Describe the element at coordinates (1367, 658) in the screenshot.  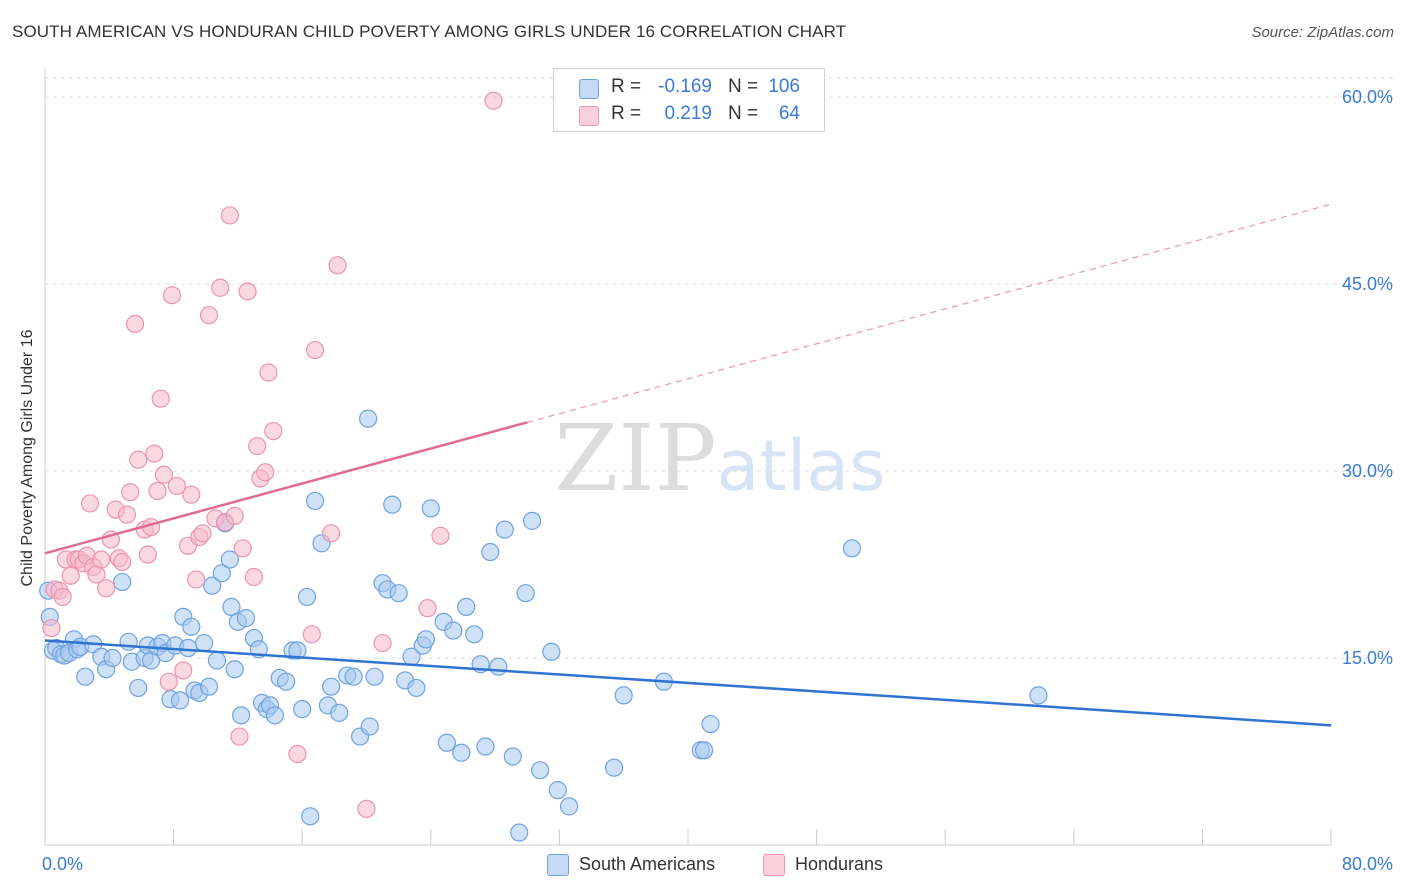
I see `y-tick-label: 15.0%` at that location.